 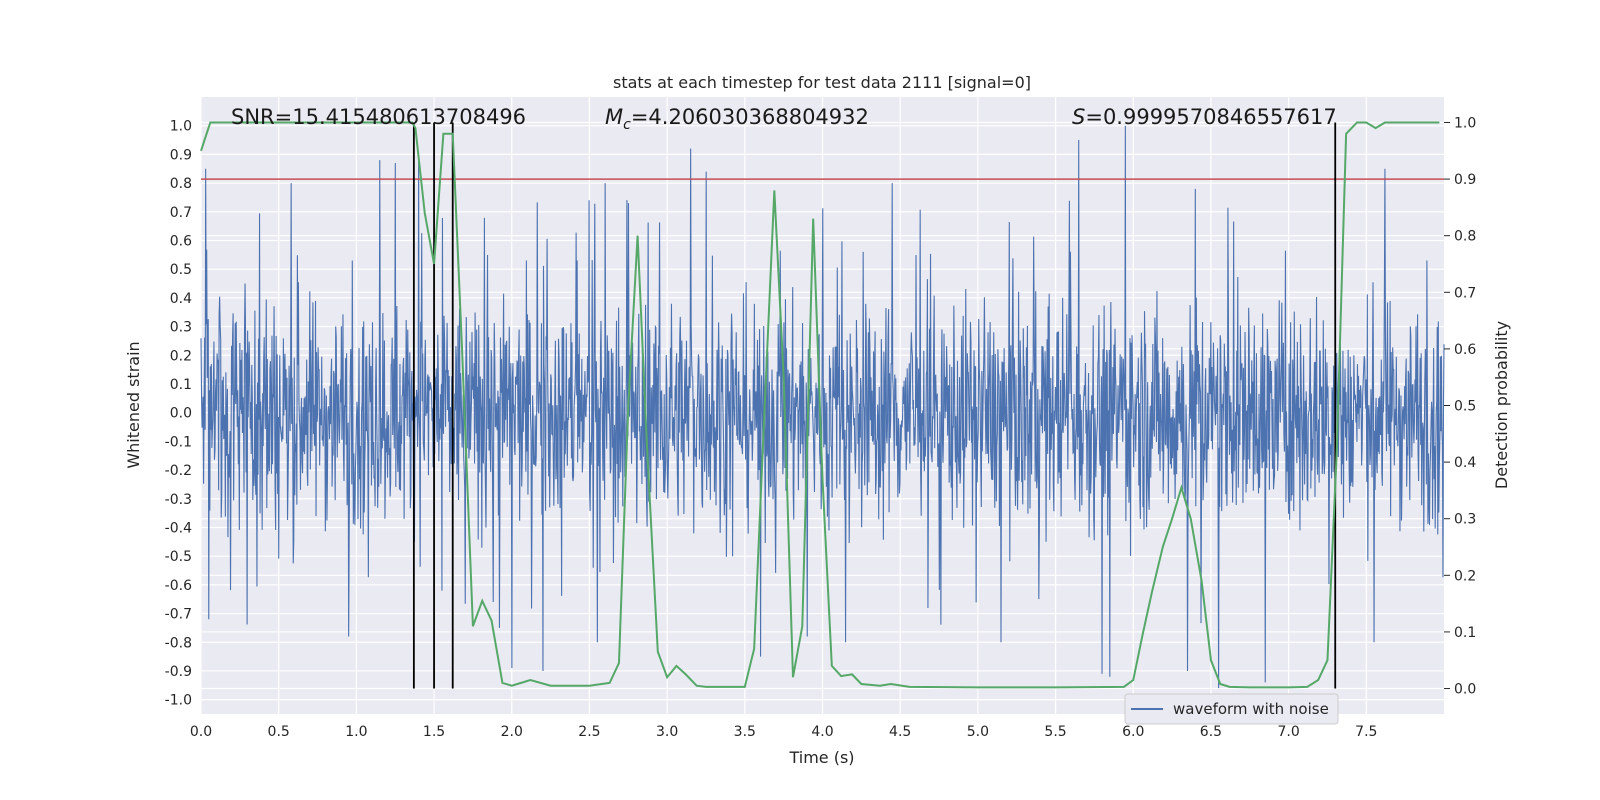 I want to click on x-tick-label: 2.5, so click(x=589, y=732).